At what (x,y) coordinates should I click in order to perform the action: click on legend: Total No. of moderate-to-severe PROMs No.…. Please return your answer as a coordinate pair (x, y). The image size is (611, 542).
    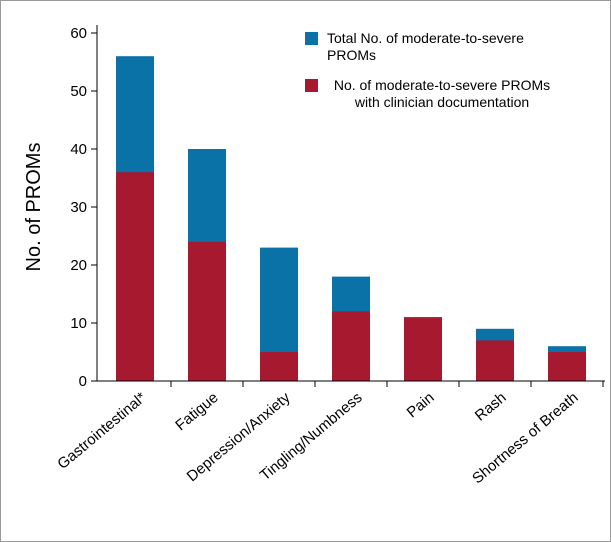
    Looking at the image, I should click on (448, 77).